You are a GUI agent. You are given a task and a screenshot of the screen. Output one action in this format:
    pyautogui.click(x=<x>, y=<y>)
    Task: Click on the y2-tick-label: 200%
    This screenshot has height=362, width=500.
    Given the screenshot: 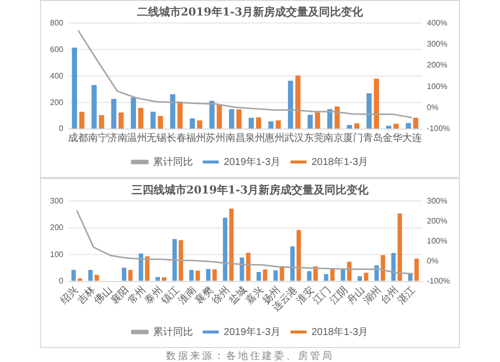 What is the action you would take?
    pyautogui.click(x=437, y=221)
    